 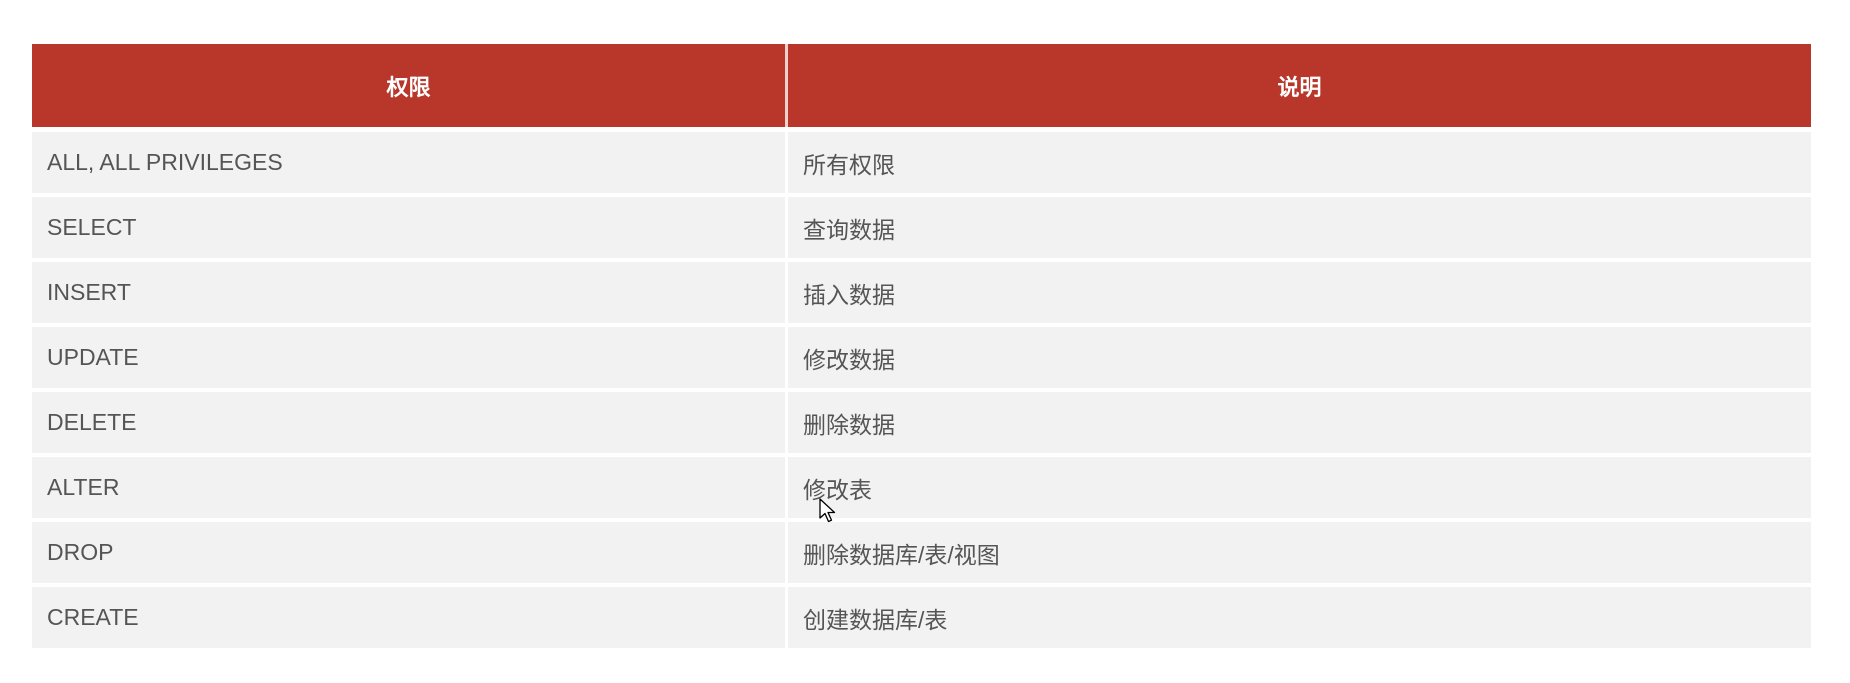 I want to click on privilege-cell: ALTER, so click(x=410, y=487).